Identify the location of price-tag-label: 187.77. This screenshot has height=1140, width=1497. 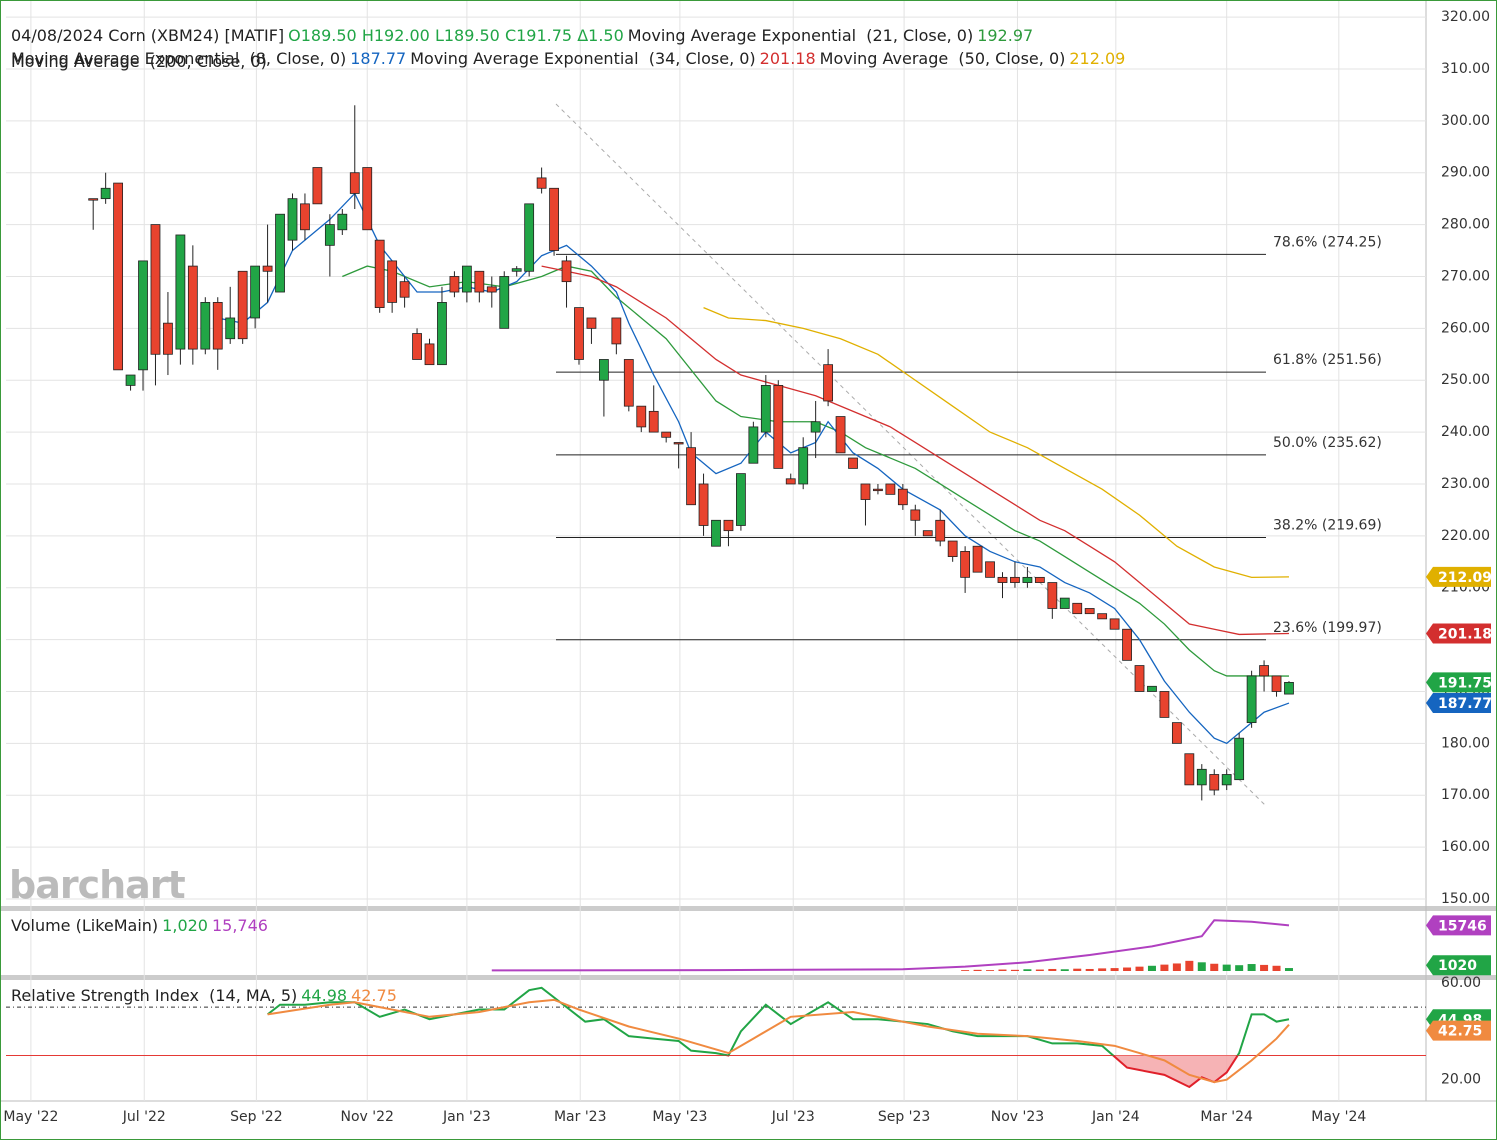
(1465, 704).